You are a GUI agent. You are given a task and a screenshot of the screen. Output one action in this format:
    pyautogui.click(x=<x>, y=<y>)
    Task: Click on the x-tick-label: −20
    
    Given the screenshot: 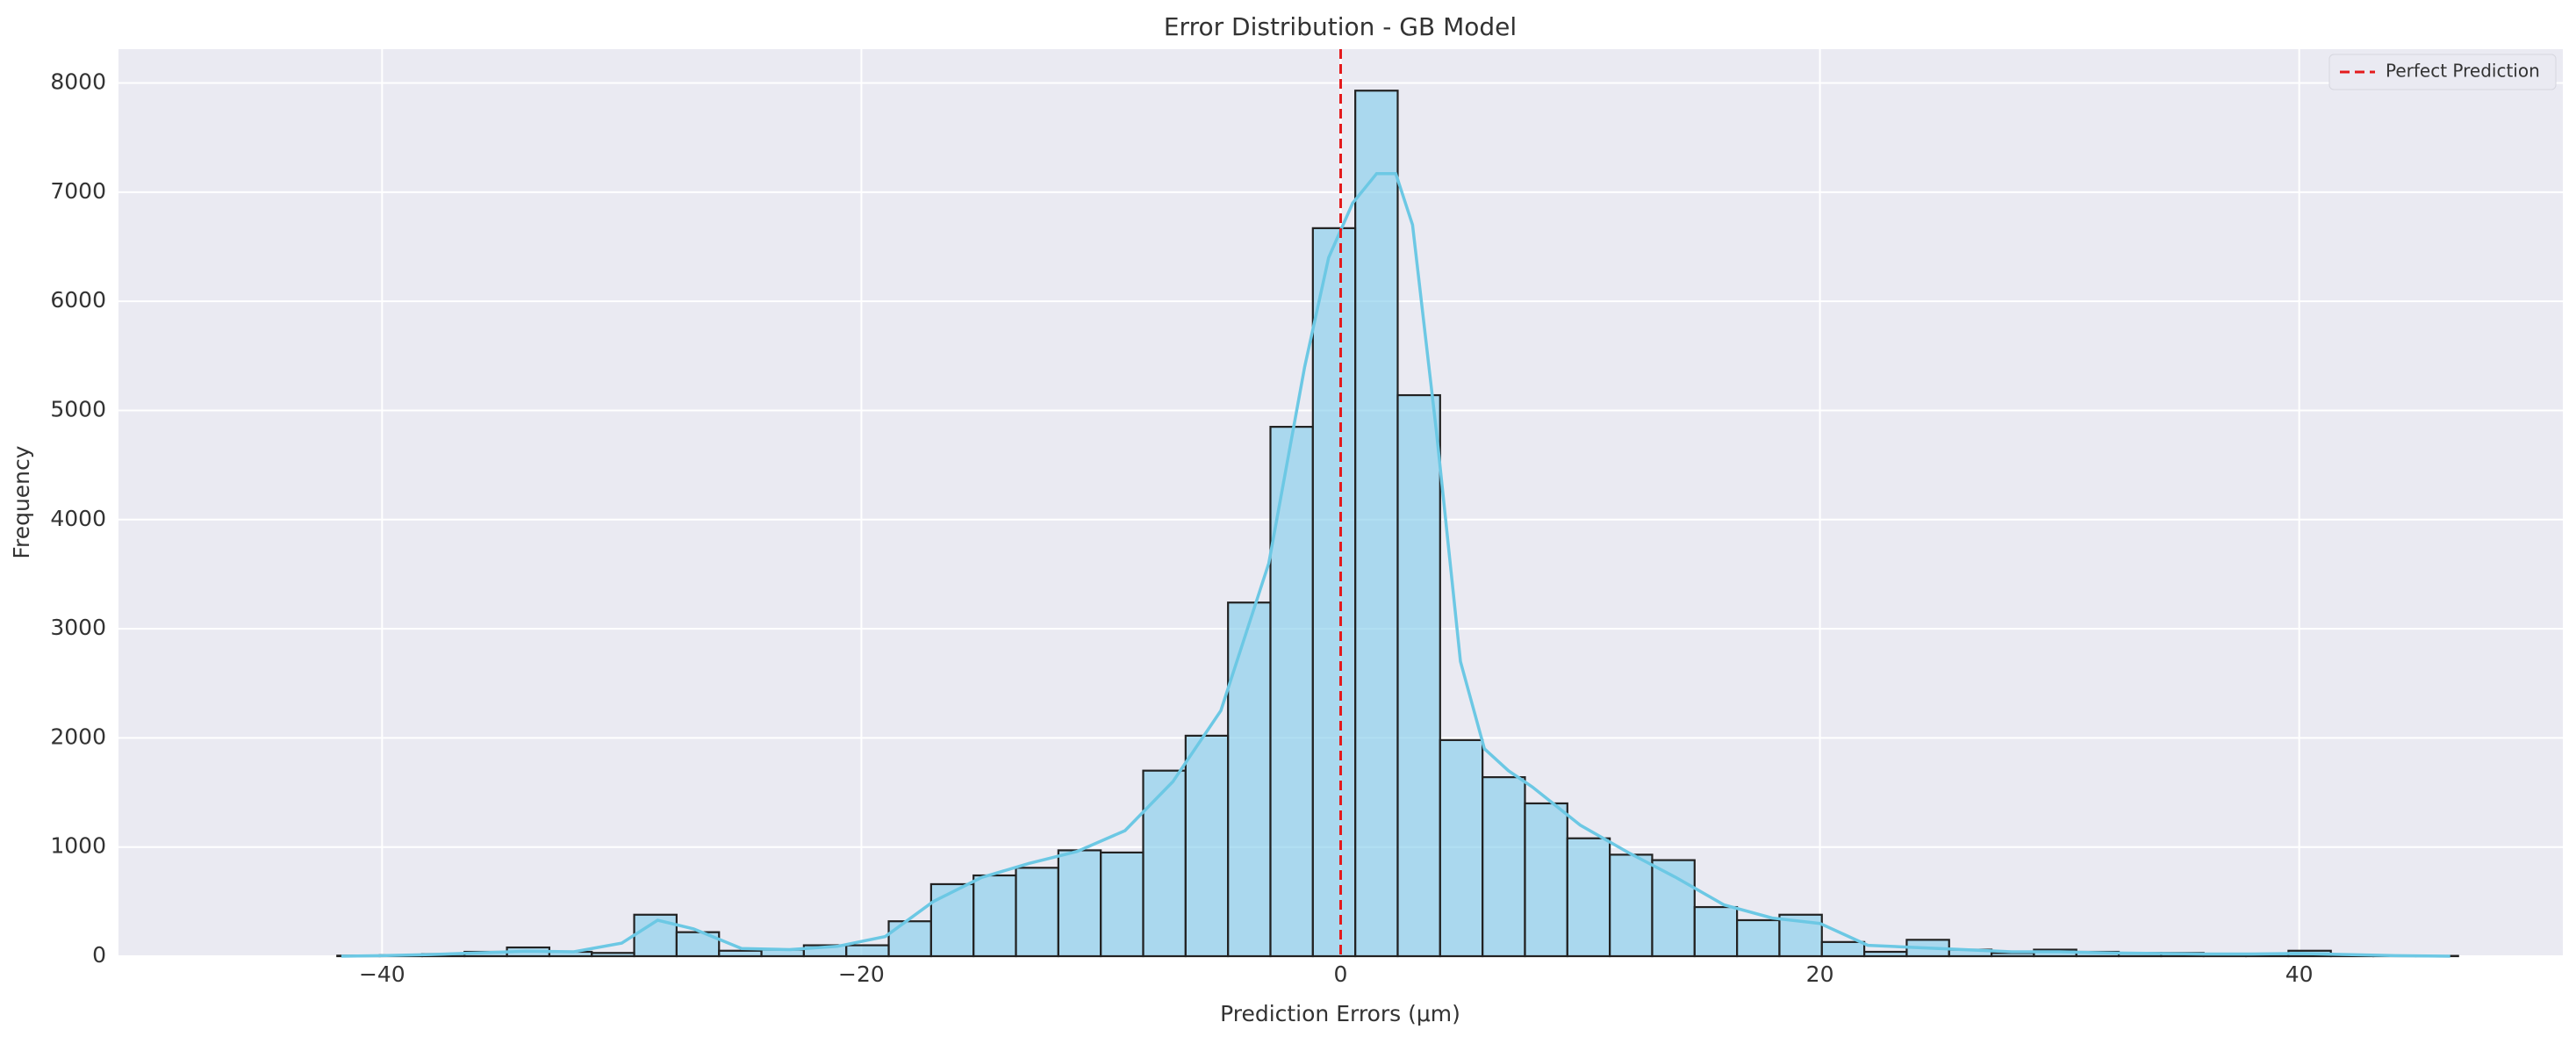 What is the action you would take?
    pyautogui.click(x=862, y=974)
    